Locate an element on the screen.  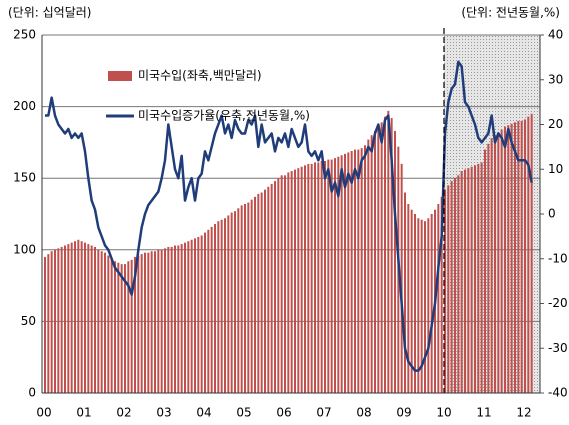
y2-tick-label: -30 is located at coordinates (558, 348).